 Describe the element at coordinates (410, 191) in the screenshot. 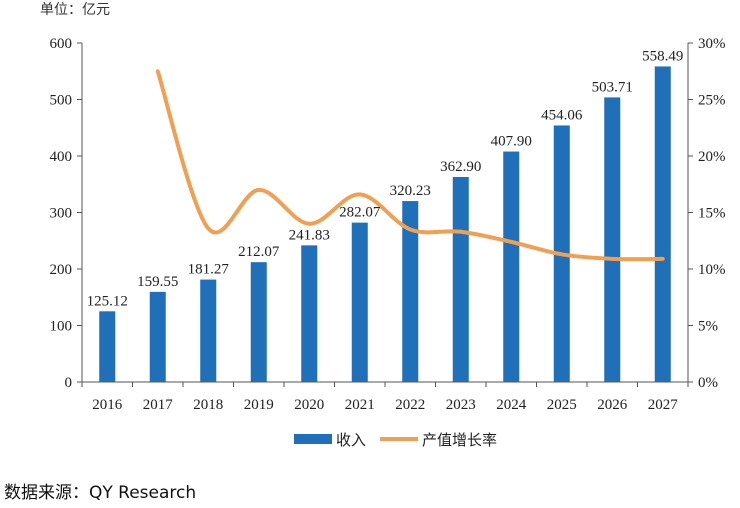

I see `bar-value-label: 320.23` at that location.